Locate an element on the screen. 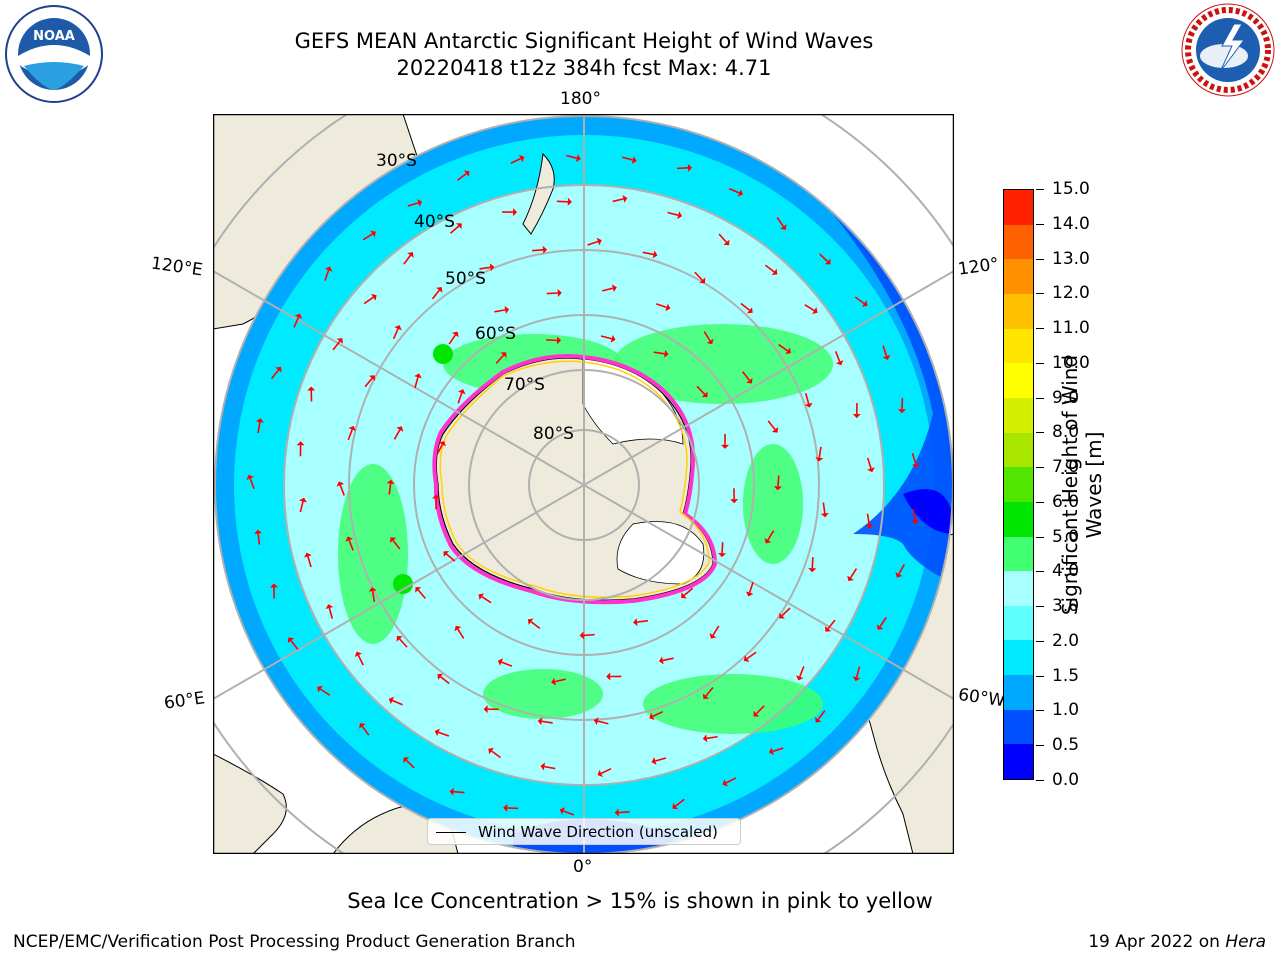 This screenshot has height=960, width=1280. colorbar-tick-label: 6.0 is located at coordinates (1066, 501).